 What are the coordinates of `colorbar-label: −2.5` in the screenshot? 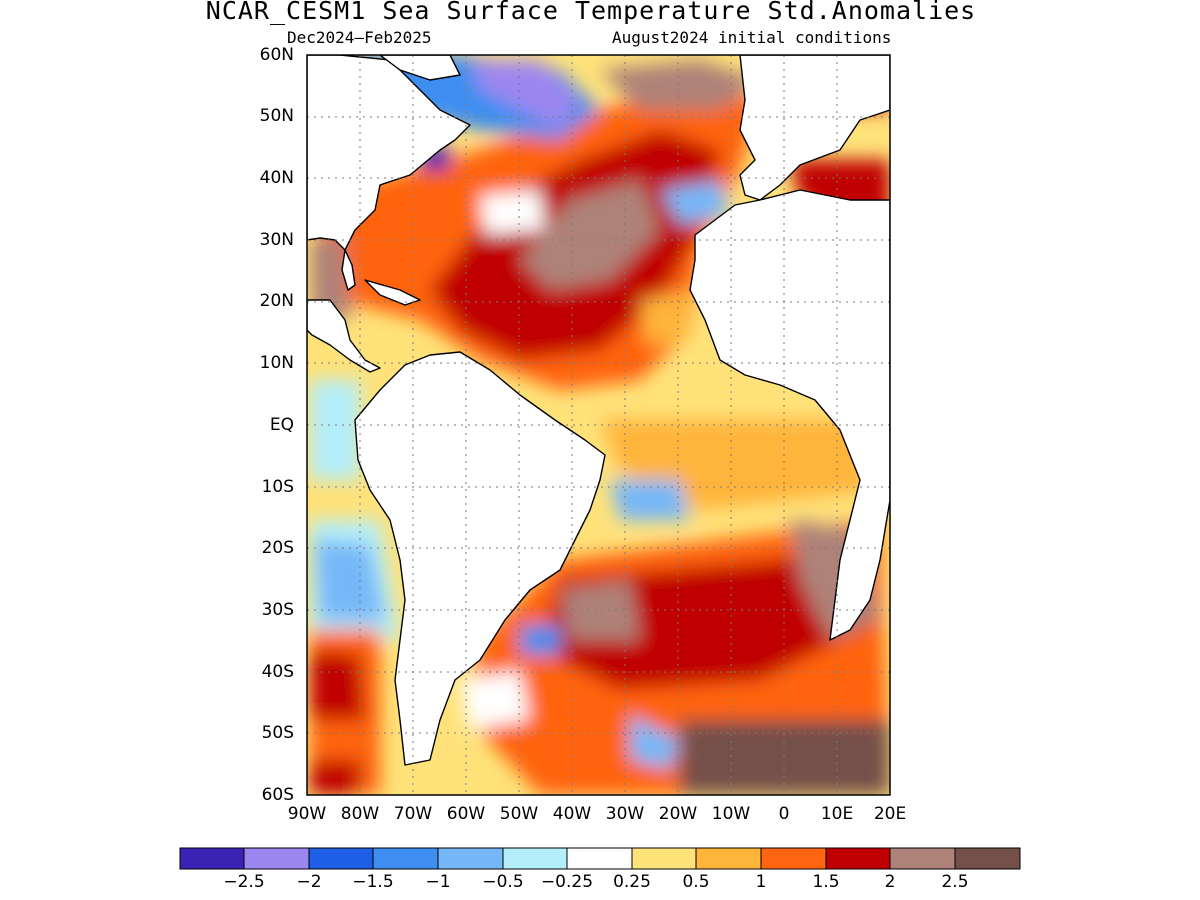 It's located at (244, 882).